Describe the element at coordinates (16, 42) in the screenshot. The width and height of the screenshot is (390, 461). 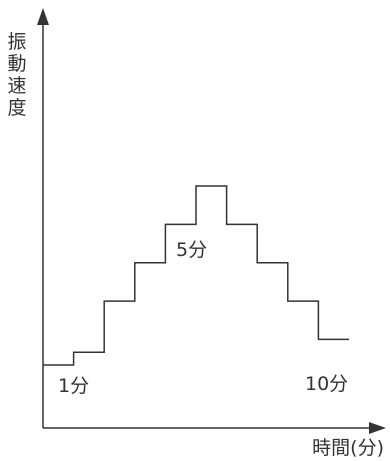
I see `y-axis-title-char: 振` at that location.